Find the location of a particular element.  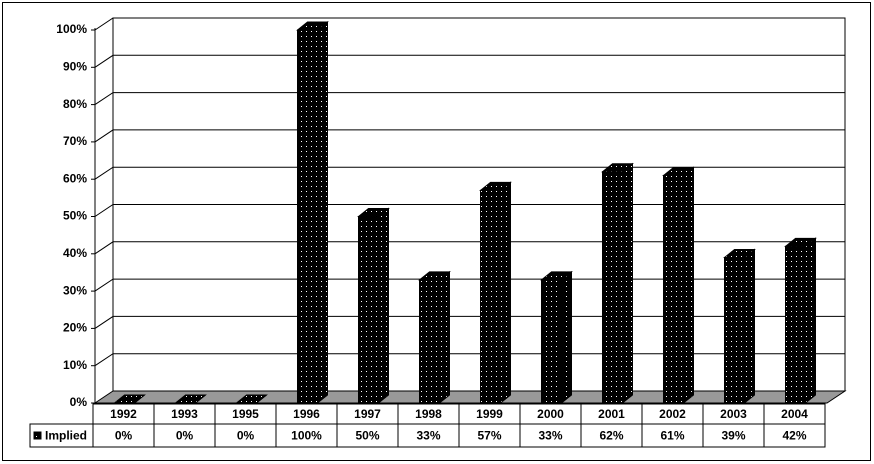

value-label: 57% is located at coordinates (489, 436).